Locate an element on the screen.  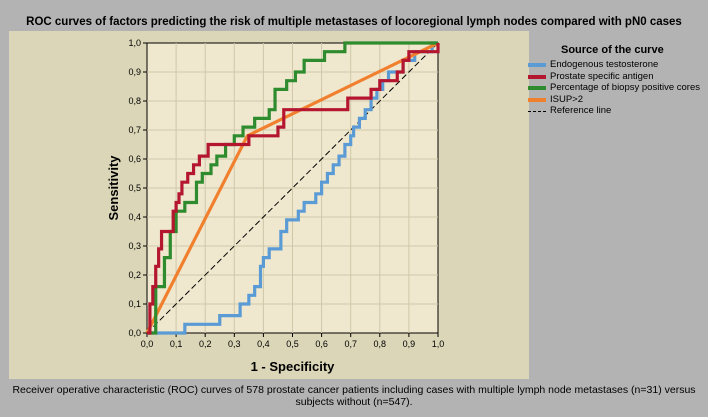
x-tick-label: 0,7 is located at coordinates (350, 344).